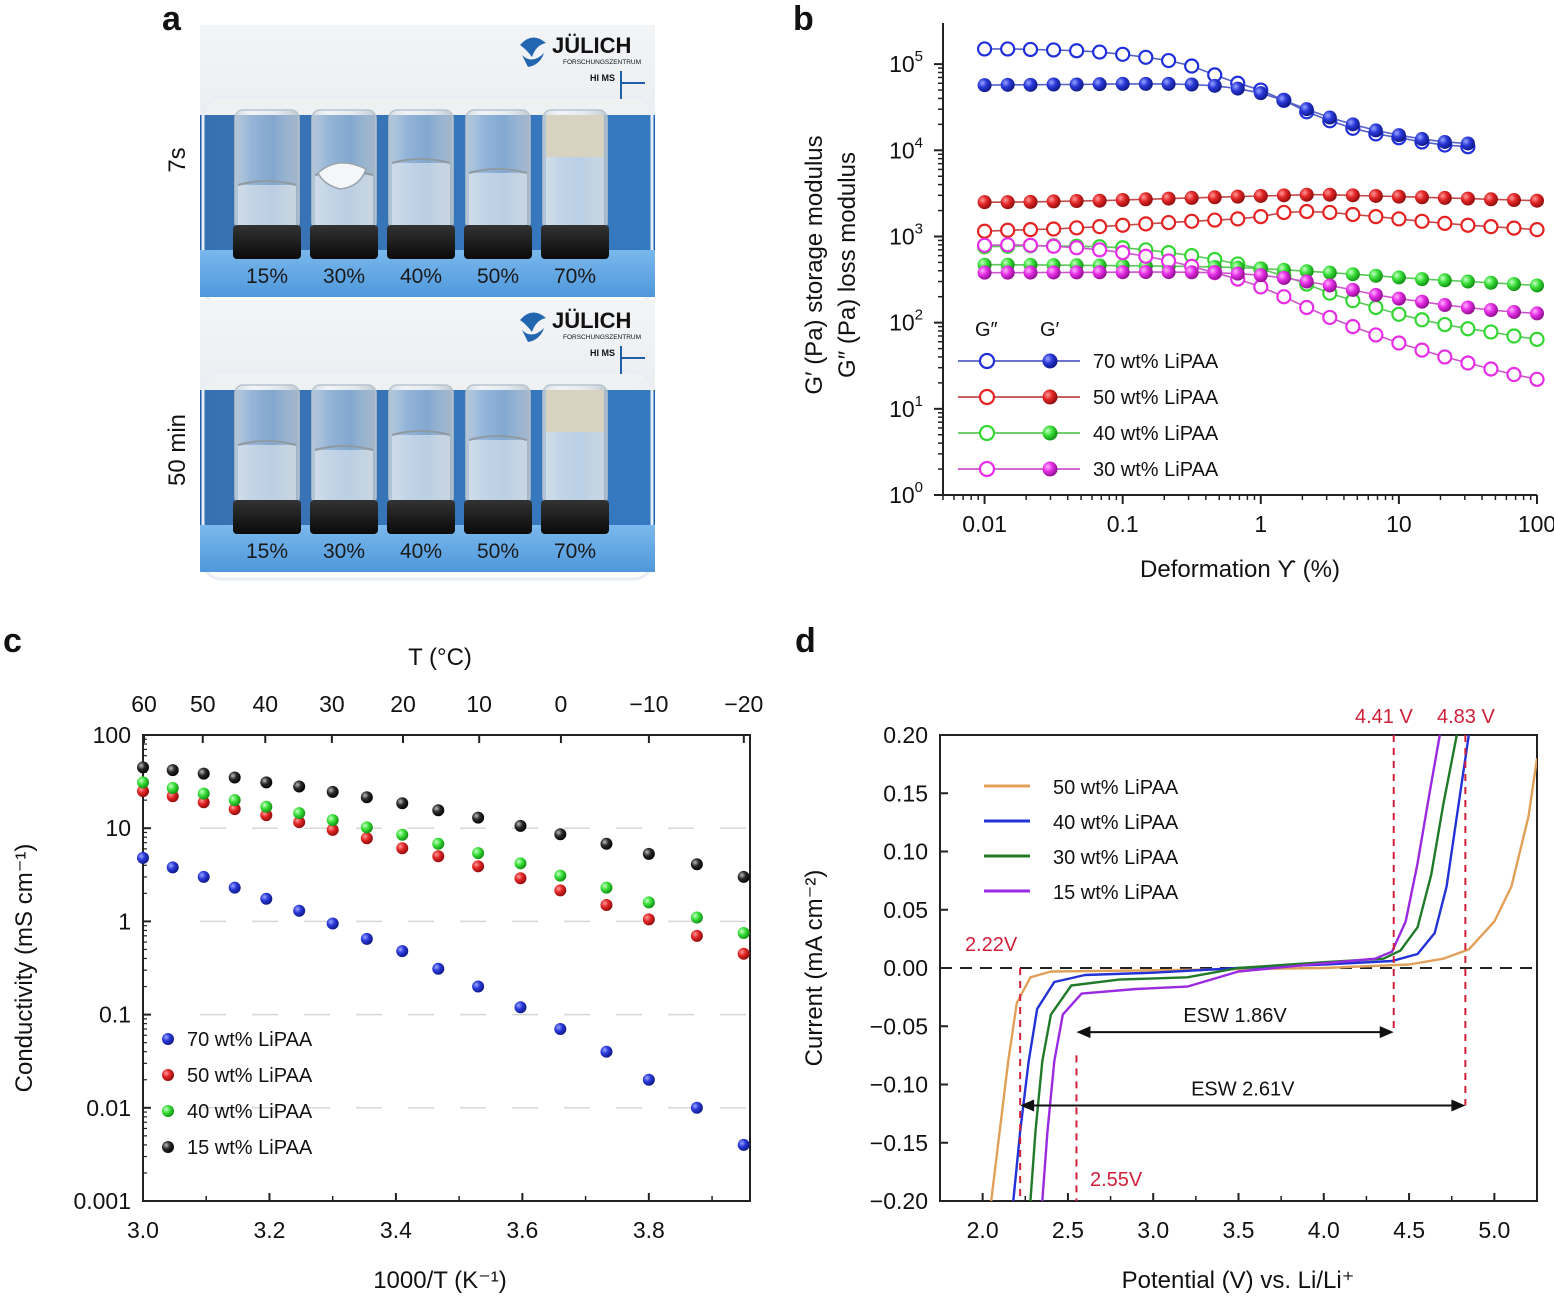 The image size is (1554, 1299). I want to click on c-y-tick-label: 1, so click(124, 921).